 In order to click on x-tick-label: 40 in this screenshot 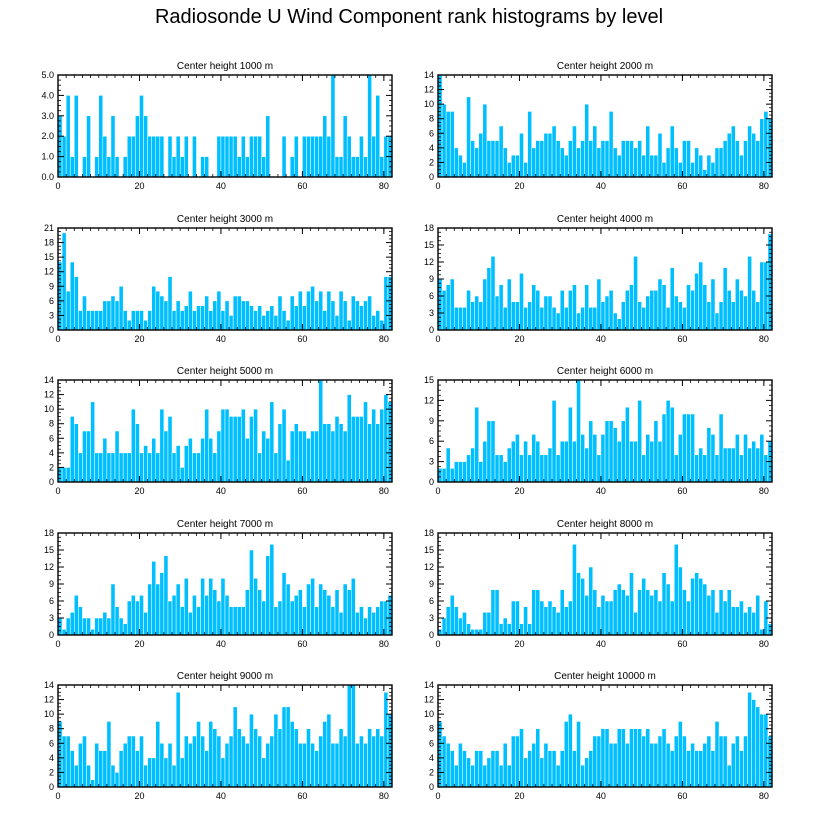, I will do `click(221, 644)`.